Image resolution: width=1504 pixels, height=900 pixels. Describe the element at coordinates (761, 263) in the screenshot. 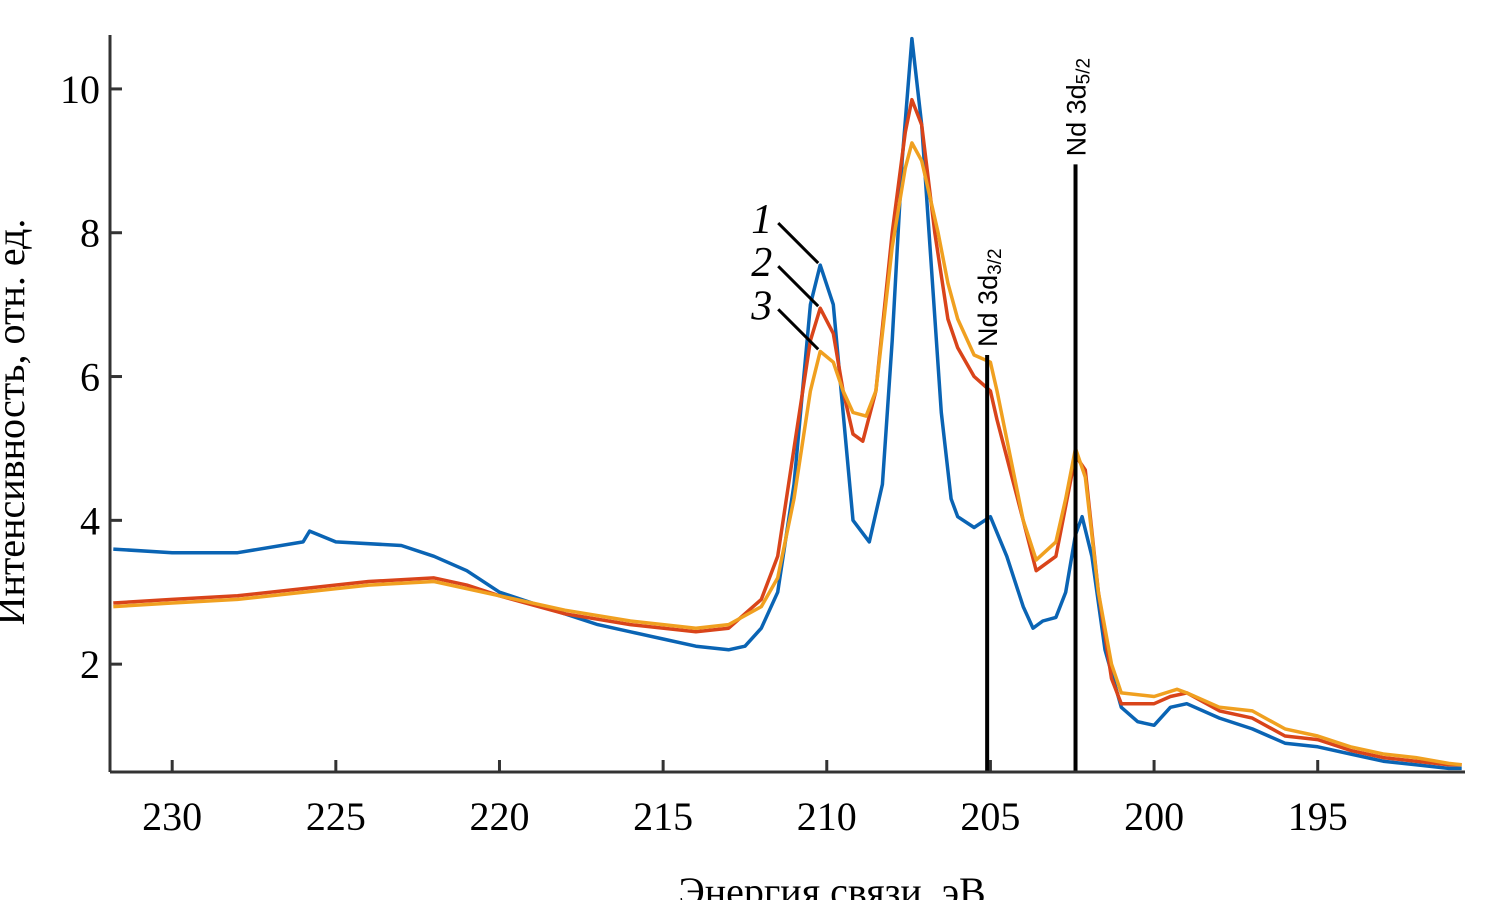

I see `curve-label: 2` at that location.